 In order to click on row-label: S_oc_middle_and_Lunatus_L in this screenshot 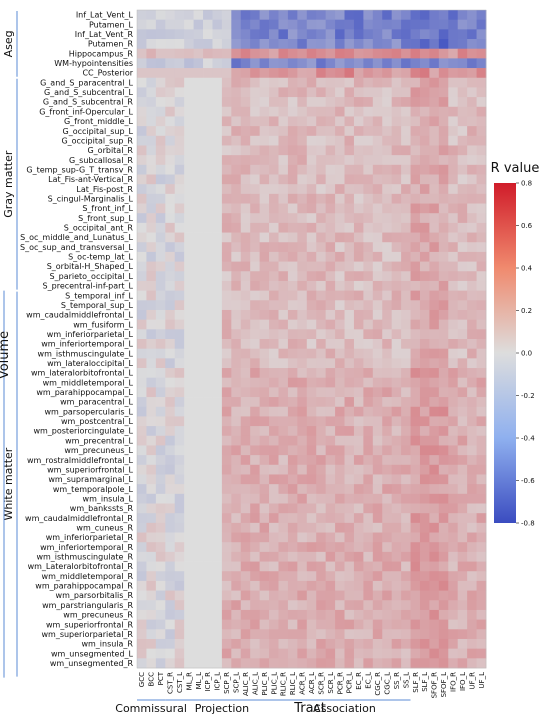, I will do `click(76, 237)`.